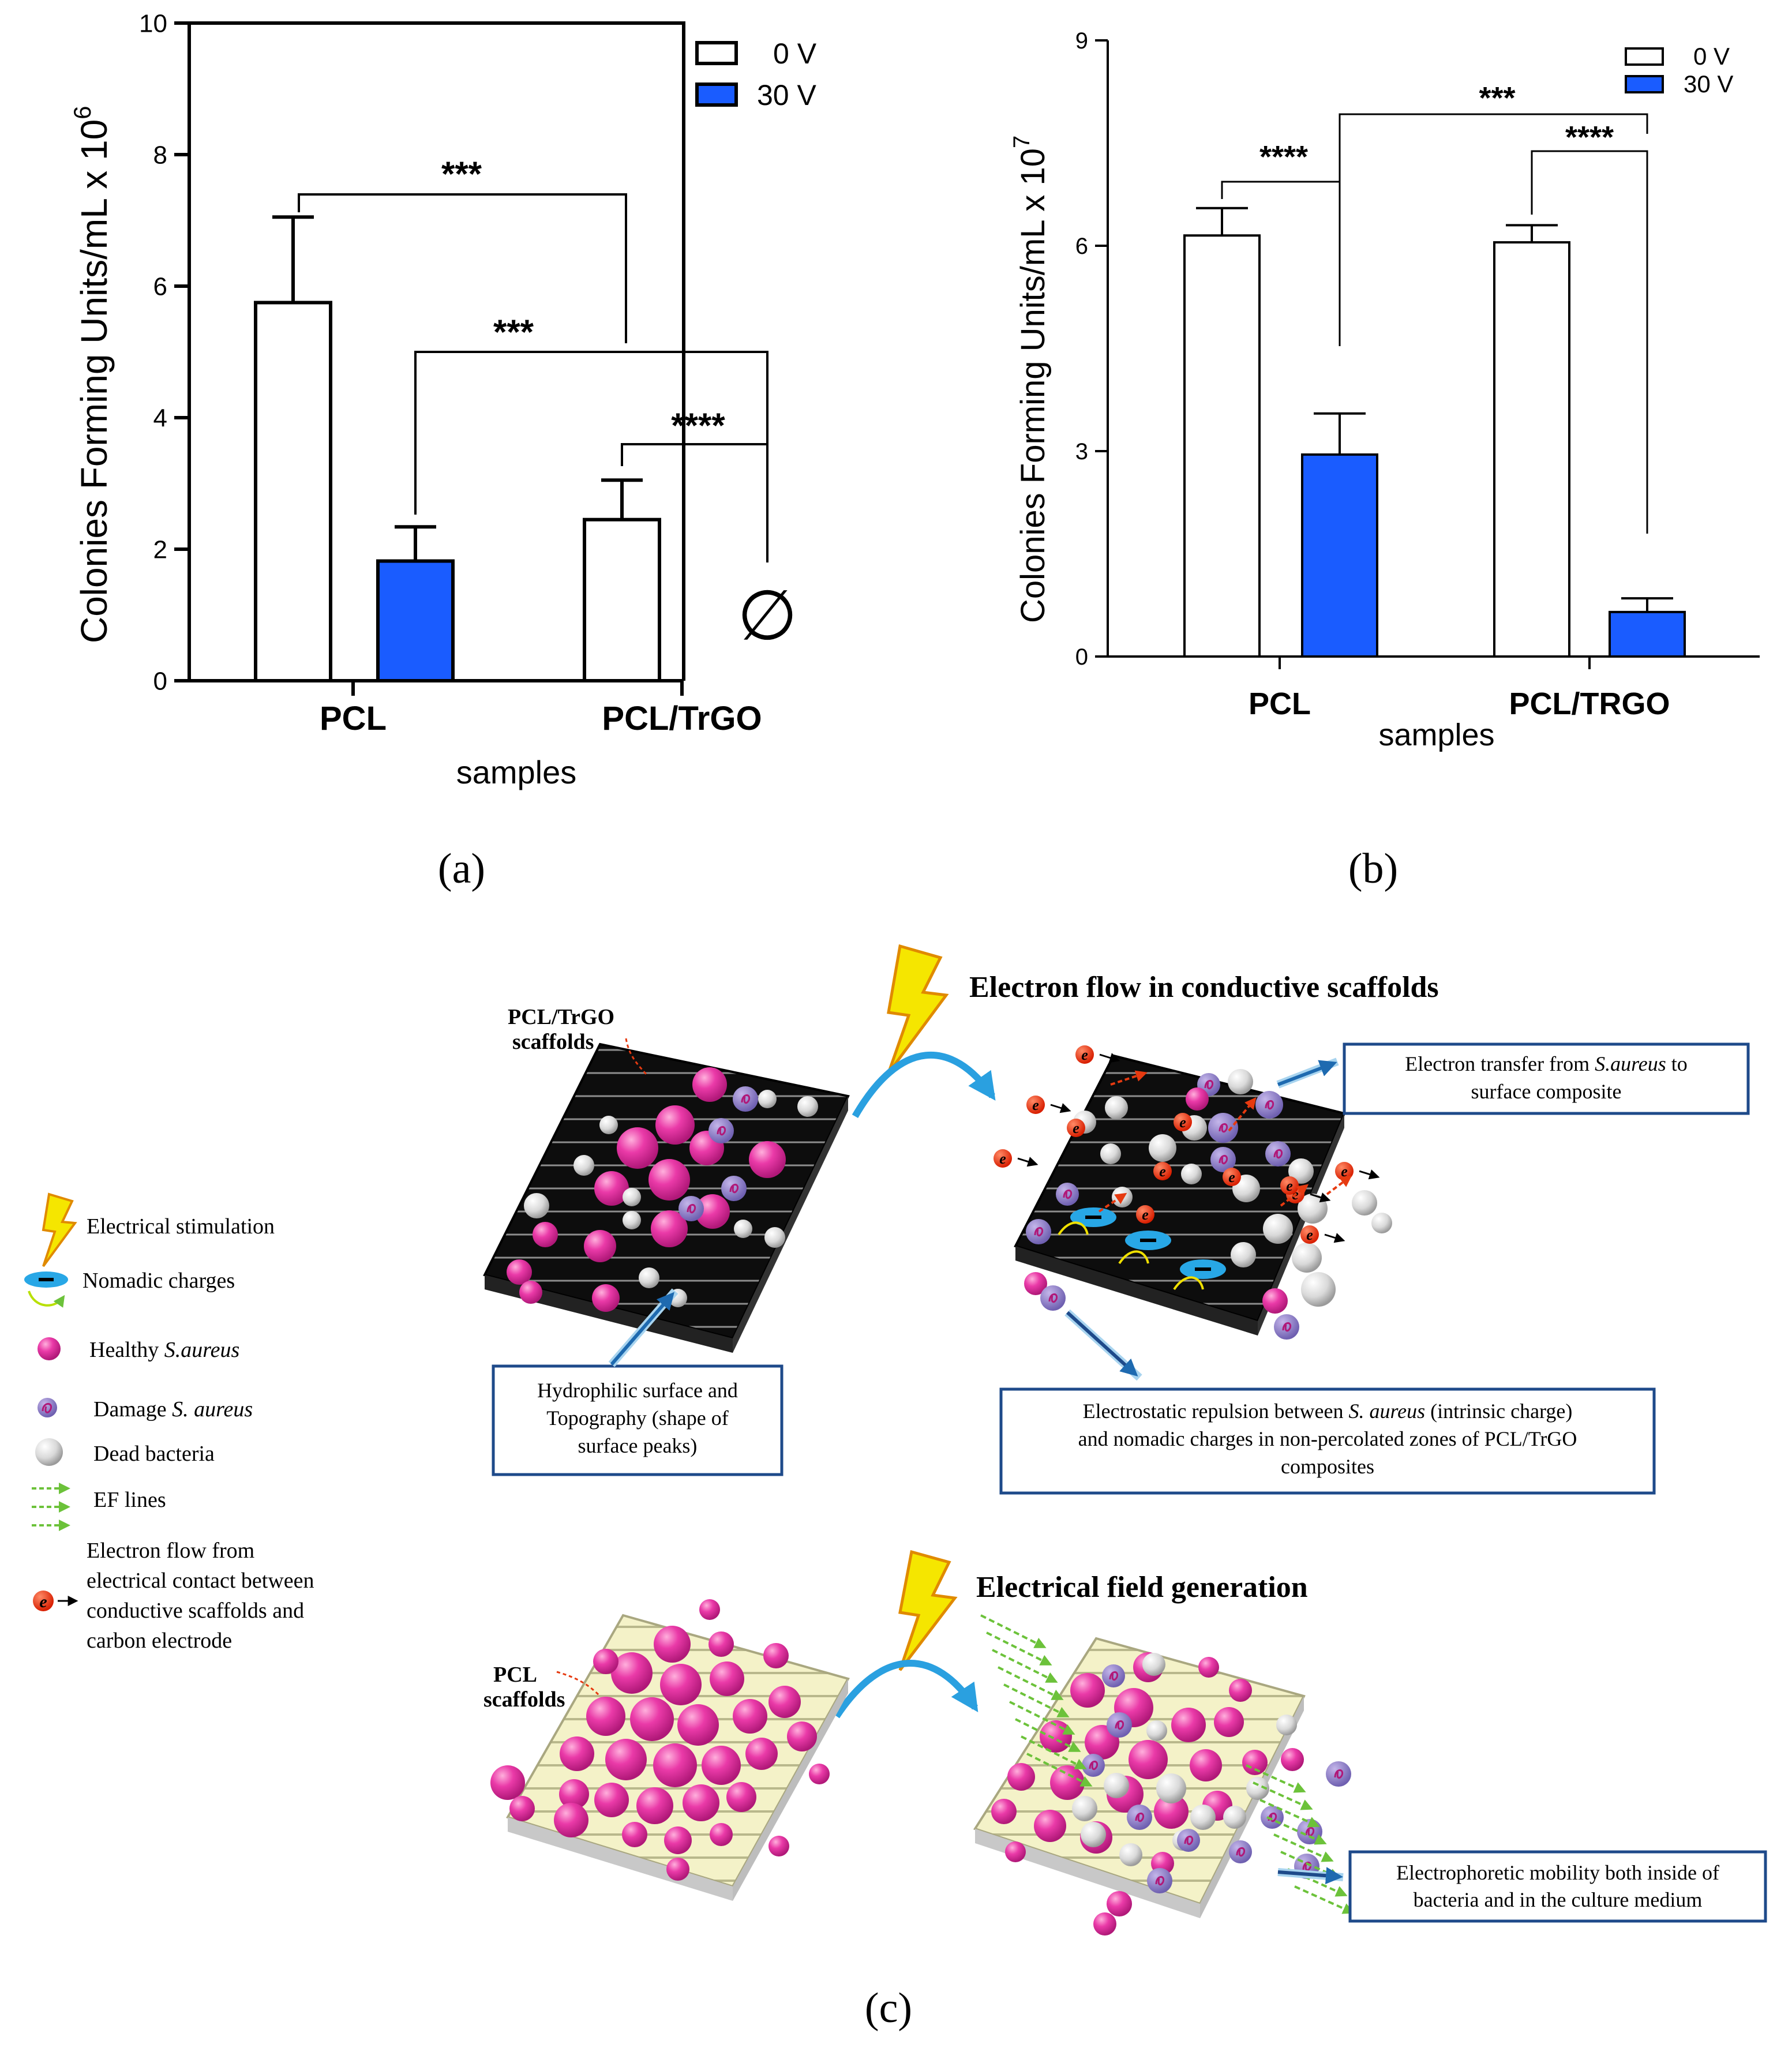 The image size is (1792, 2048). Describe the element at coordinates (1204, 987) in the screenshot. I see `schematic-title-electron-flow: Electron flow in conductive scaffolds` at that location.